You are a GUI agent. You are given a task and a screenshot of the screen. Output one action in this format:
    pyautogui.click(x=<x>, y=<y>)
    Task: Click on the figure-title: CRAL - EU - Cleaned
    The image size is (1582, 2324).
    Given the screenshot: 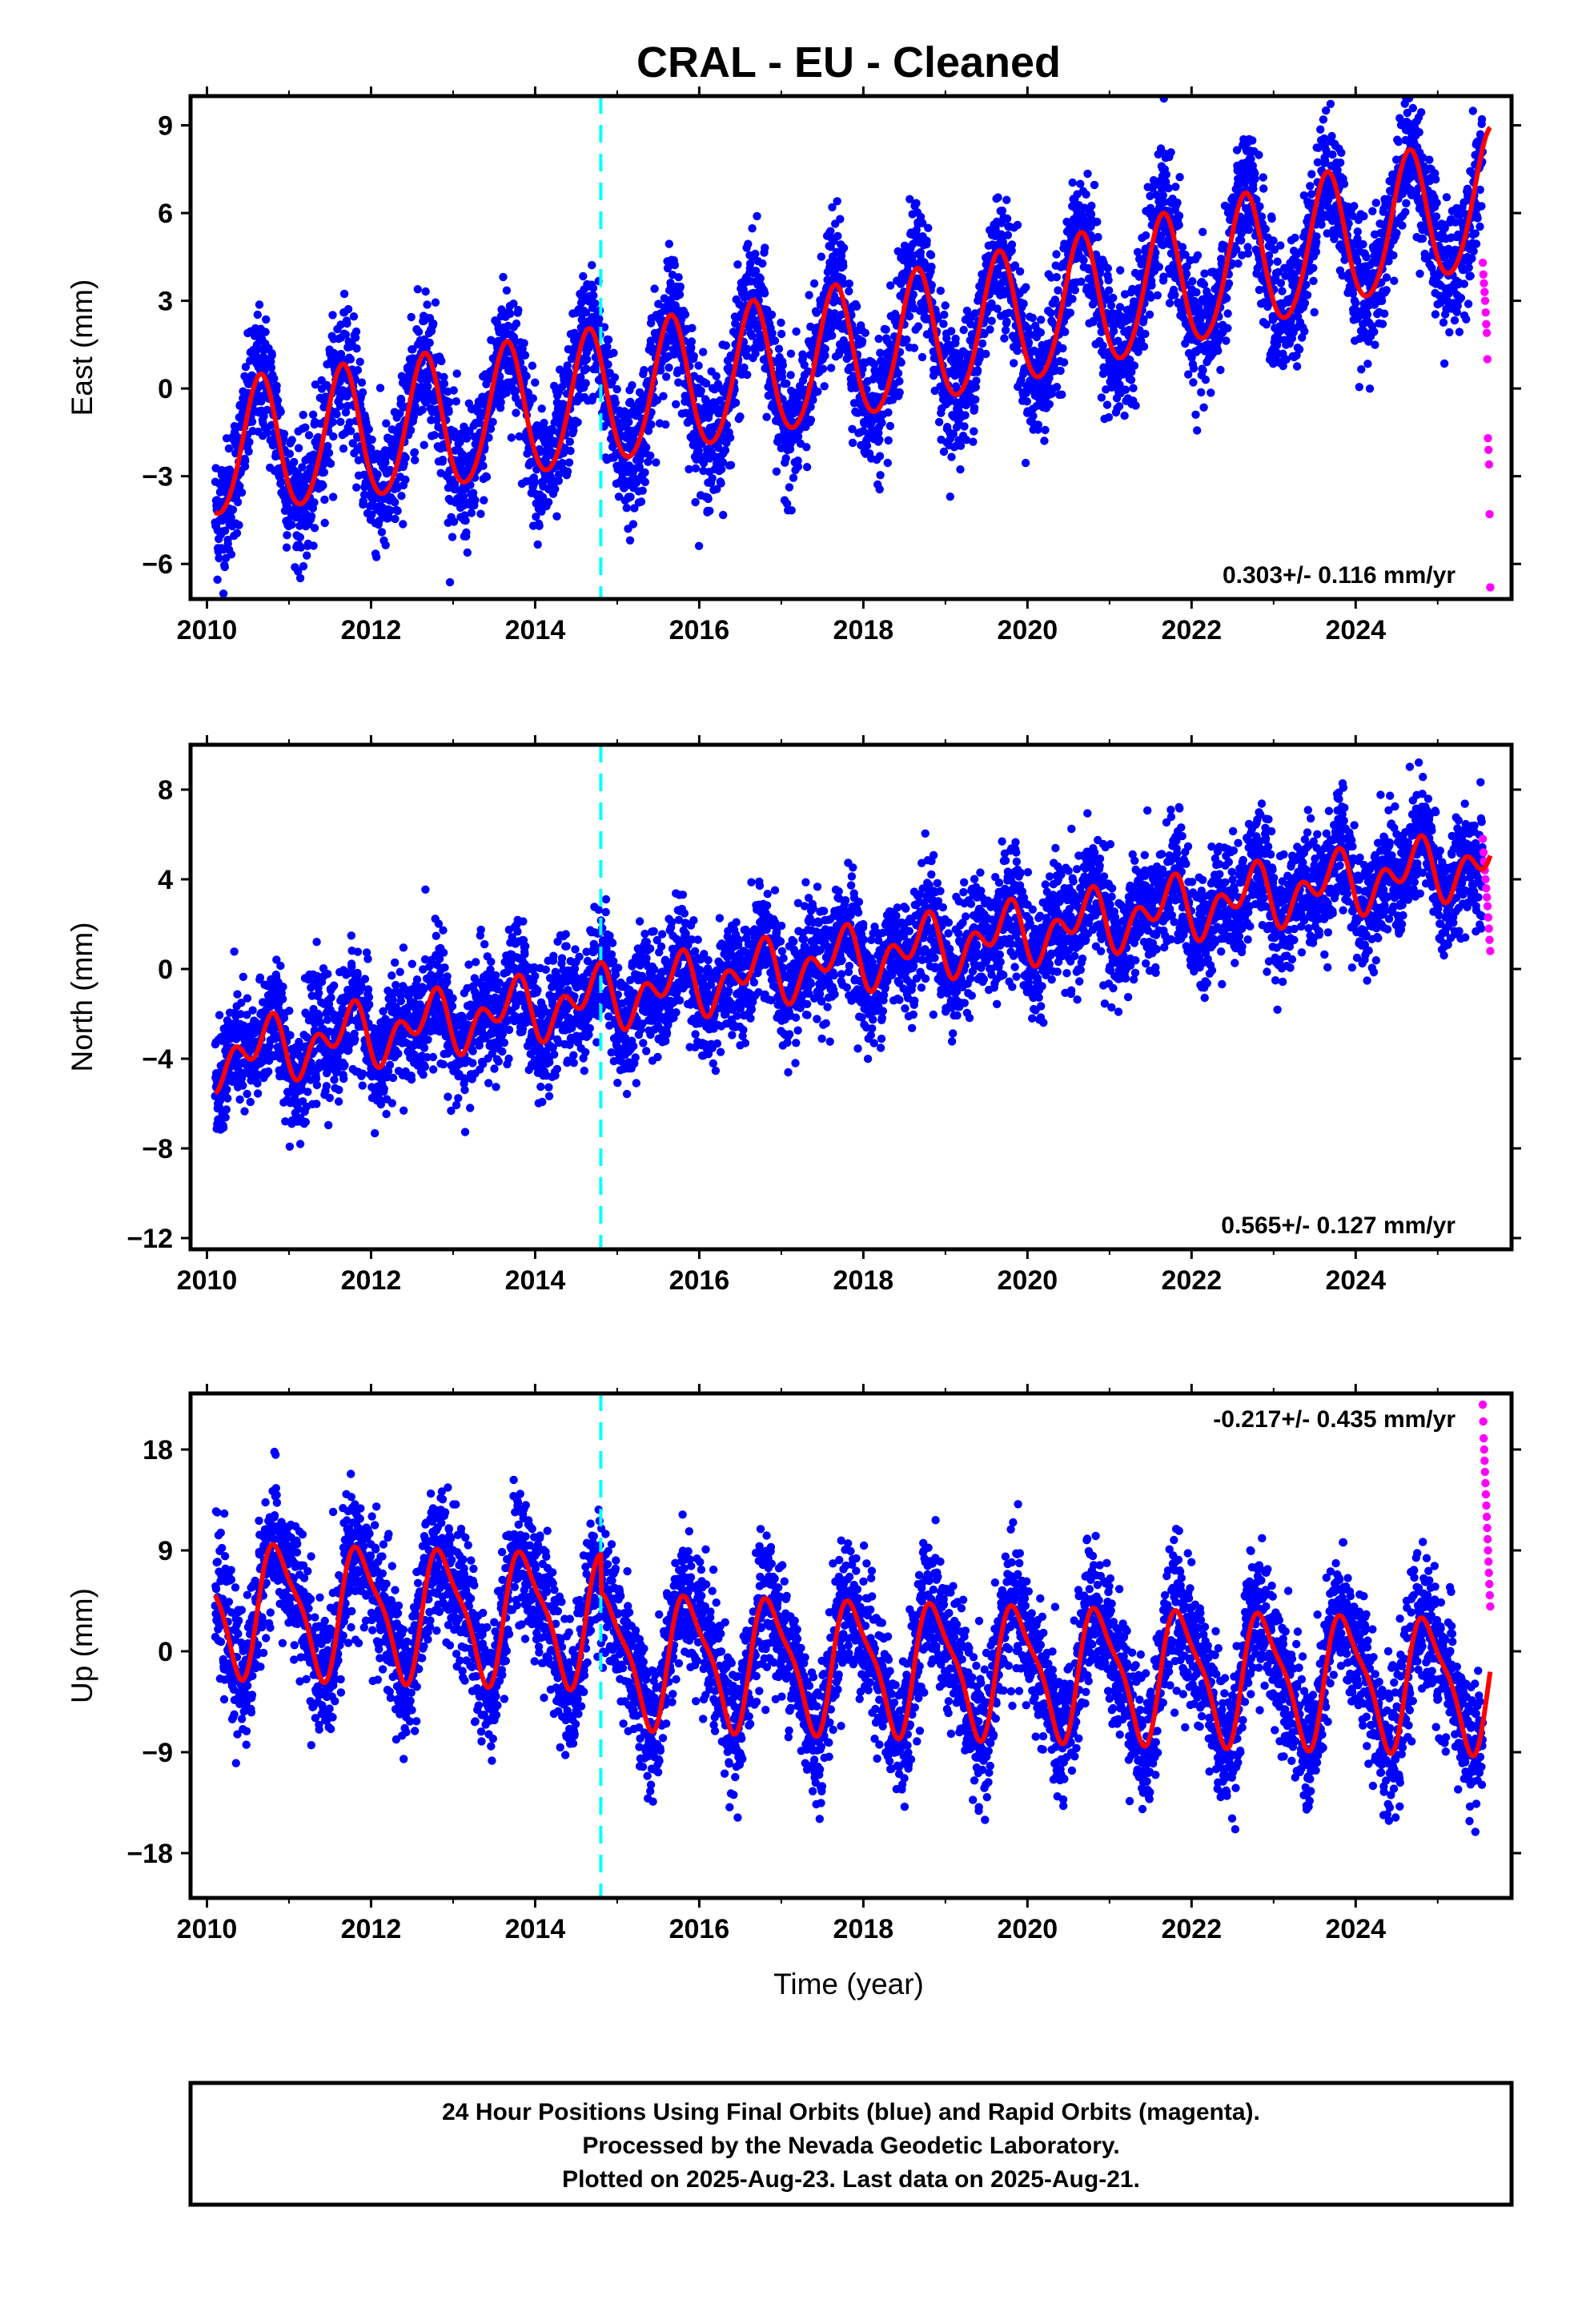 What is the action you would take?
    pyautogui.click(x=848, y=62)
    